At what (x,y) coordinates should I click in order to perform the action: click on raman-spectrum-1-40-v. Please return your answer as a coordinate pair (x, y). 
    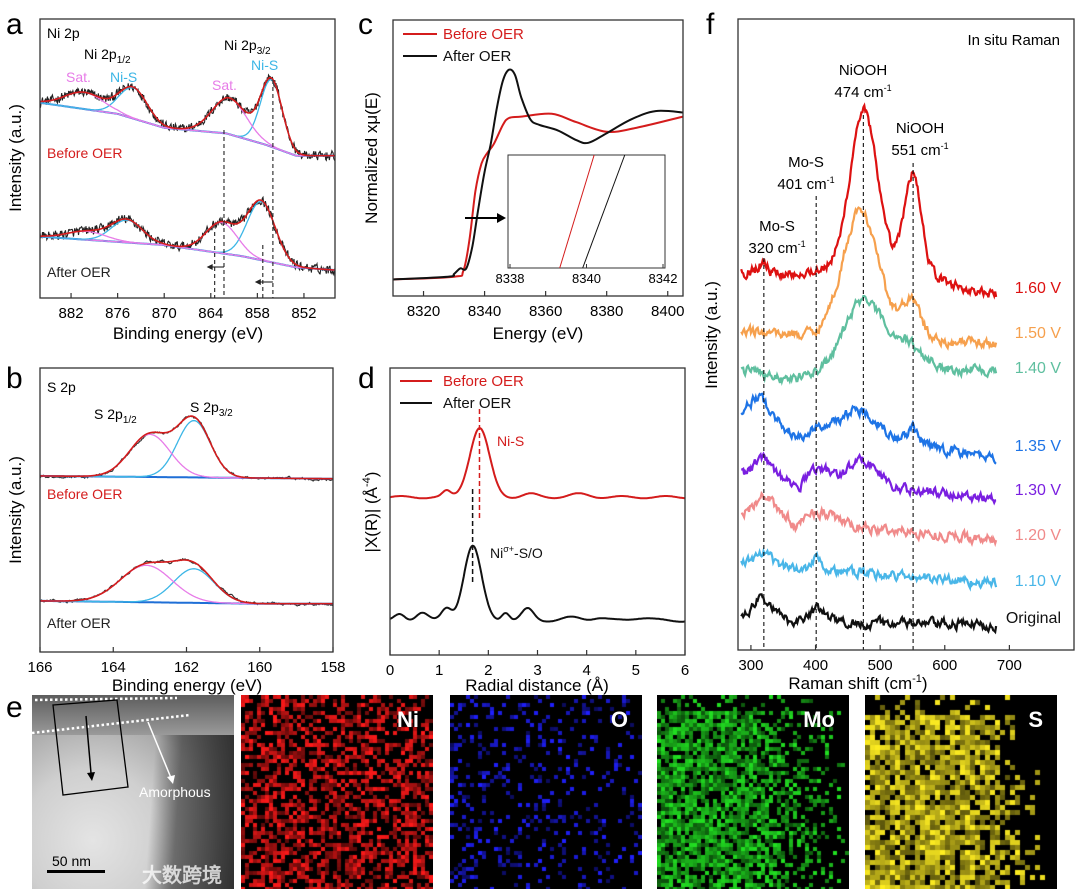
    Looking at the image, I should click on (869, 340).